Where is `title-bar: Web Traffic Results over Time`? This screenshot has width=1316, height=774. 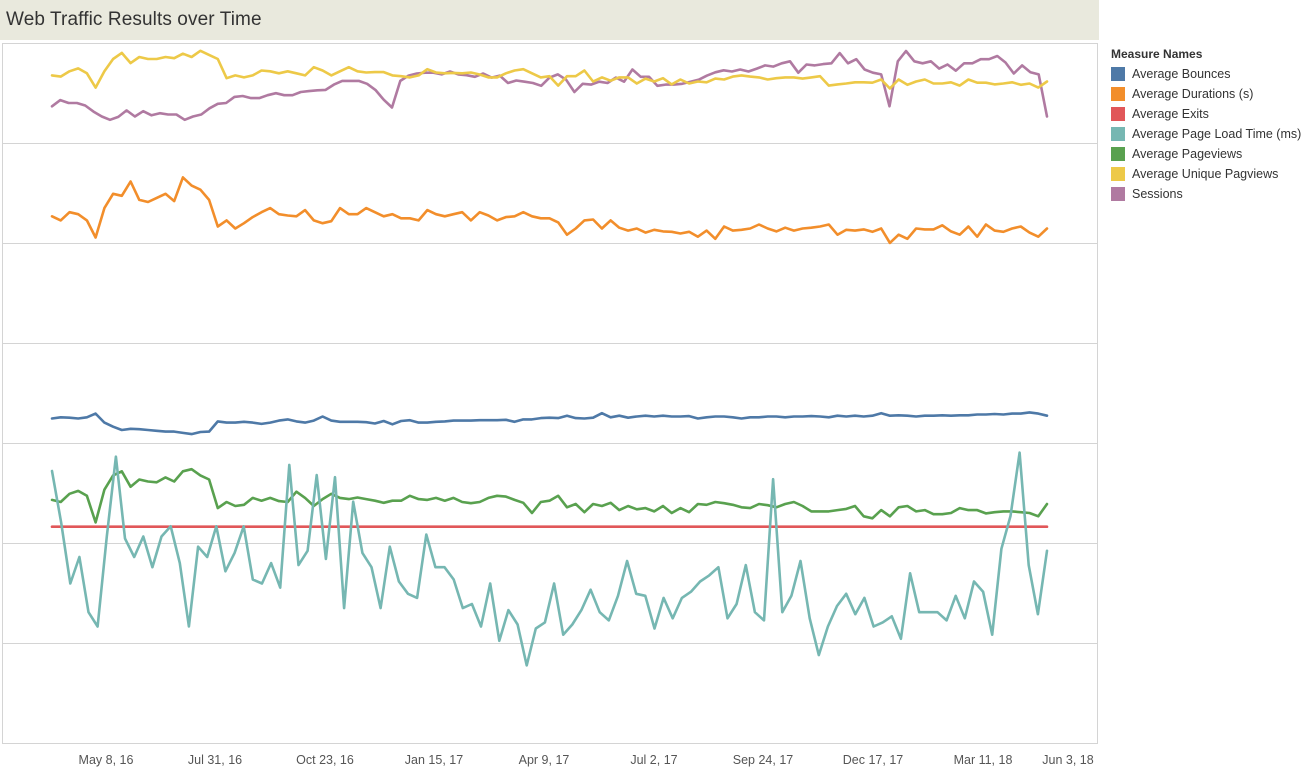 title-bar: Web Traffic Results over Time is located at coordinates (549, 20).